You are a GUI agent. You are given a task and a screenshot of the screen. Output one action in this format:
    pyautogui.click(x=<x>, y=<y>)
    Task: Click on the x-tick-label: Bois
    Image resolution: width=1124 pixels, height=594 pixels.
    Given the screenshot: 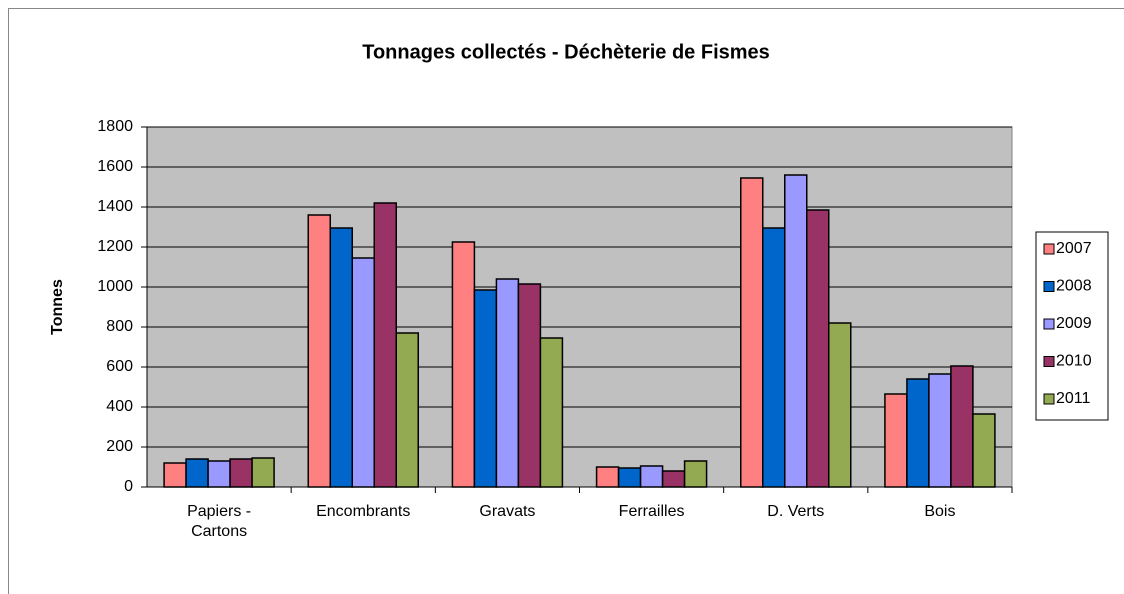 What is the action you would take?
    pyautogui.click(x=940, y=511)
    